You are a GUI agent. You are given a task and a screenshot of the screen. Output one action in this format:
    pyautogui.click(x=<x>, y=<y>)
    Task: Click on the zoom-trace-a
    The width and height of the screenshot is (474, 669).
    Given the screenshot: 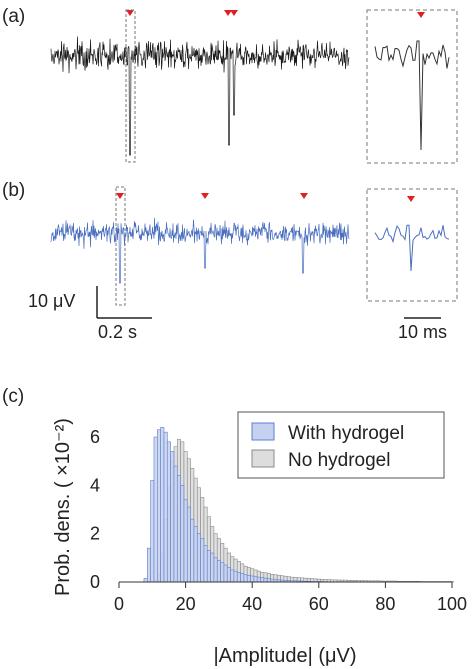 What is the action you would take?
    pyautogui.click(x=412, y=81)
    